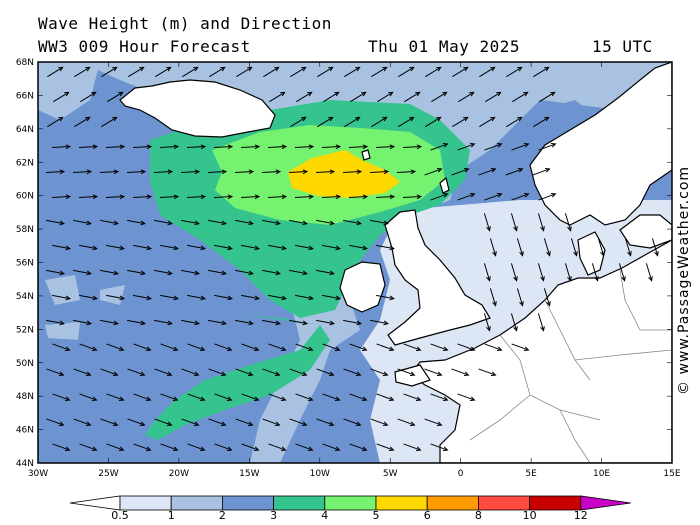 Image resolution: width=700 pixels, height=525 pixels. Describe the element at coordinates (581, 515) in the screenshot. I see `legend-tick-label: 12` at that location.